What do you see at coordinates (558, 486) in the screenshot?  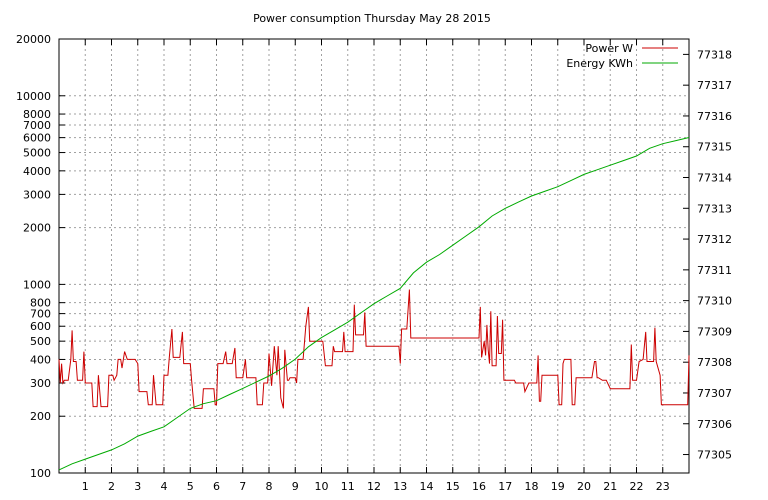 I see `x-tick-label: 19` at bounding box center [558, 486].